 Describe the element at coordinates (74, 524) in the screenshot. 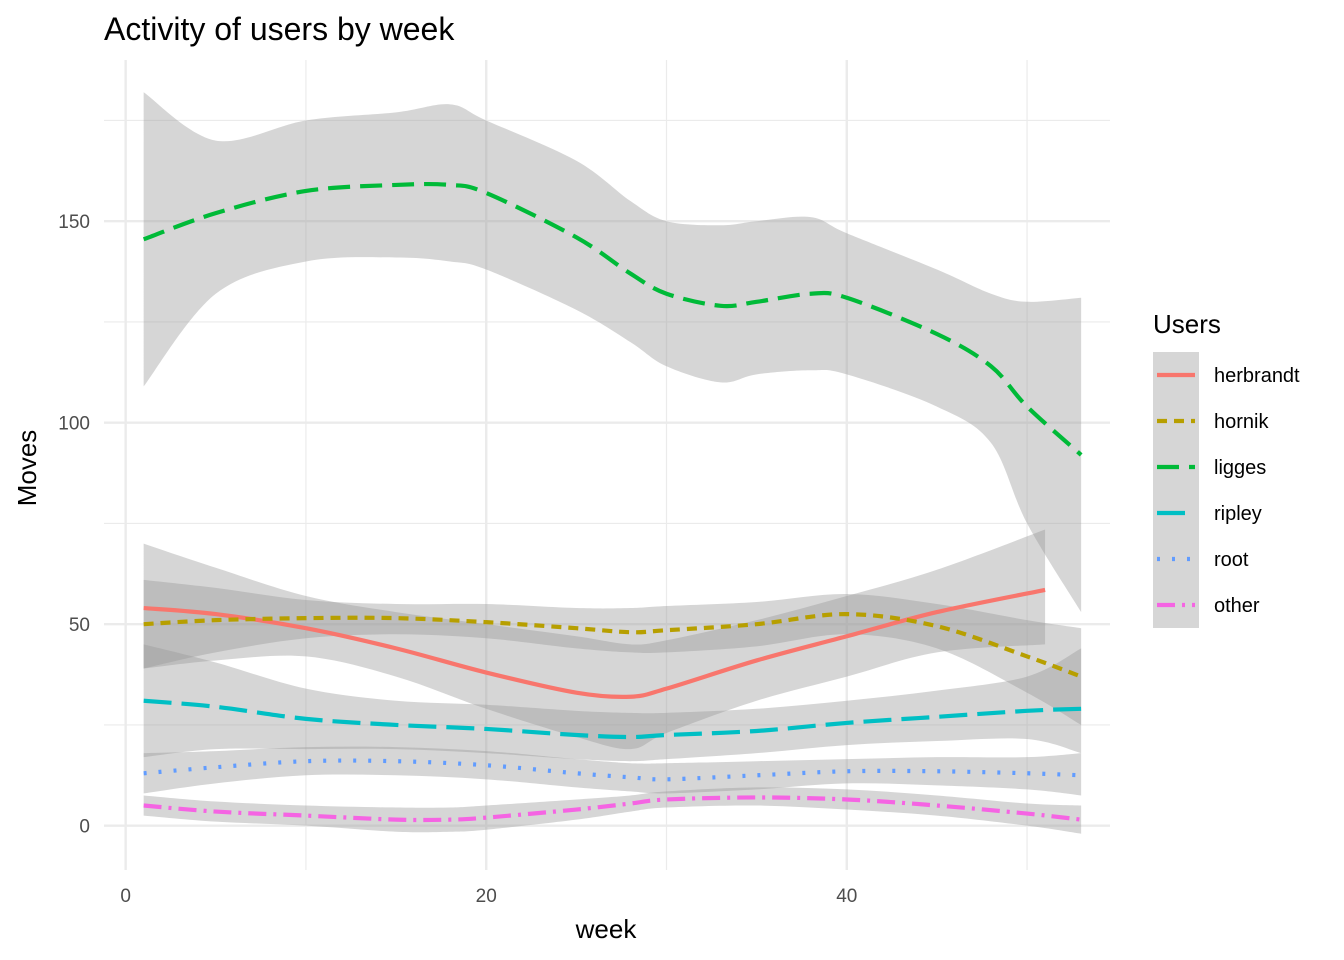

I see `y-axis-ticks: 0 50 100 150` at that location.